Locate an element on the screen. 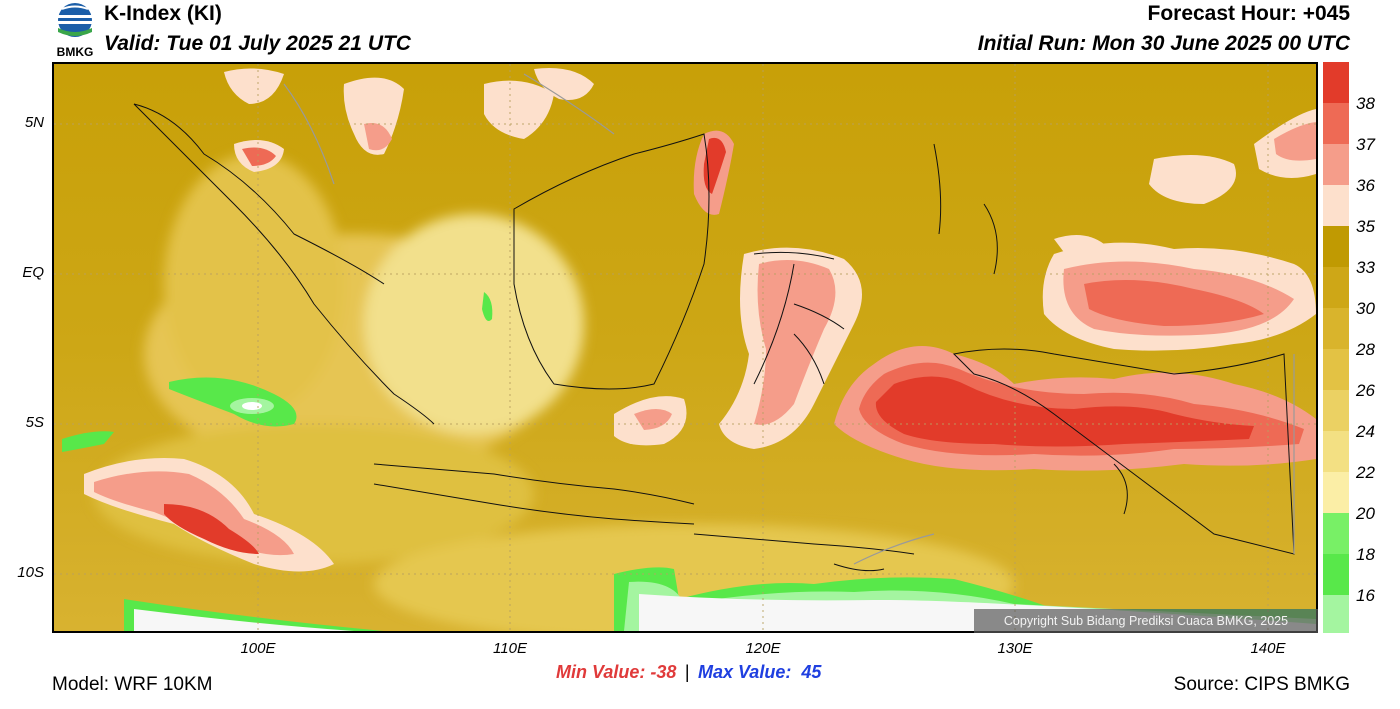  initial-run: Initial Run: Mon 30 June 2025 00 UTC is located at coordinates (1163, 43).